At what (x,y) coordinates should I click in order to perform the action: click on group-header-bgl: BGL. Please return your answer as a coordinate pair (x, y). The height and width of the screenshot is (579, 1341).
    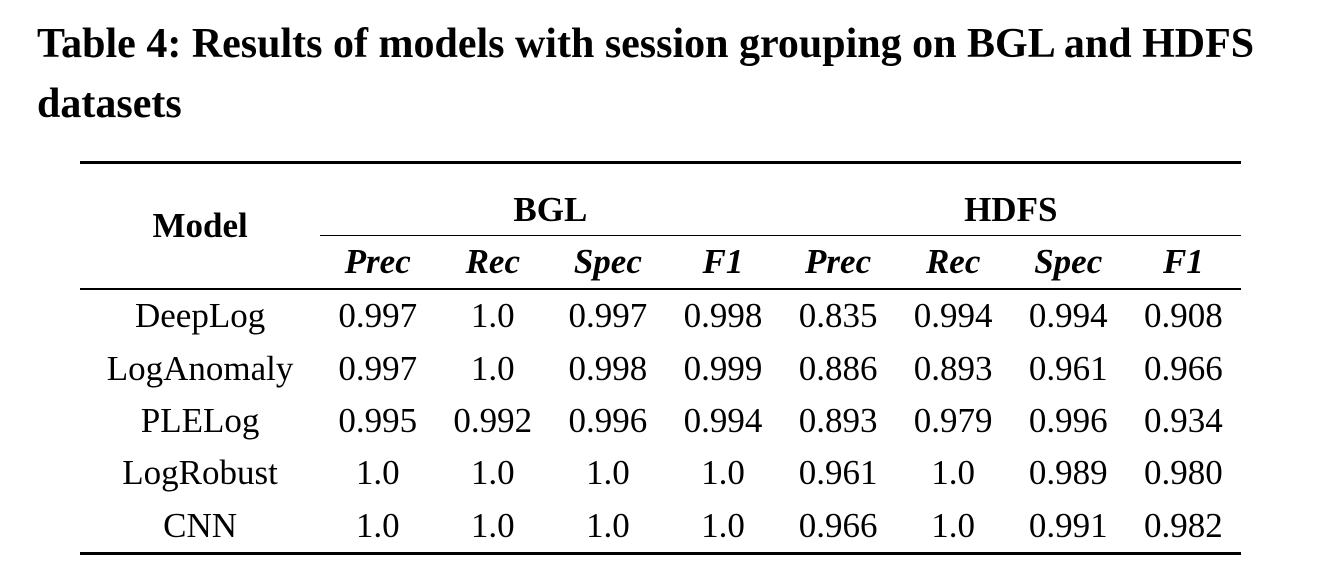
    Looking at the image, I should click on (550, 198).